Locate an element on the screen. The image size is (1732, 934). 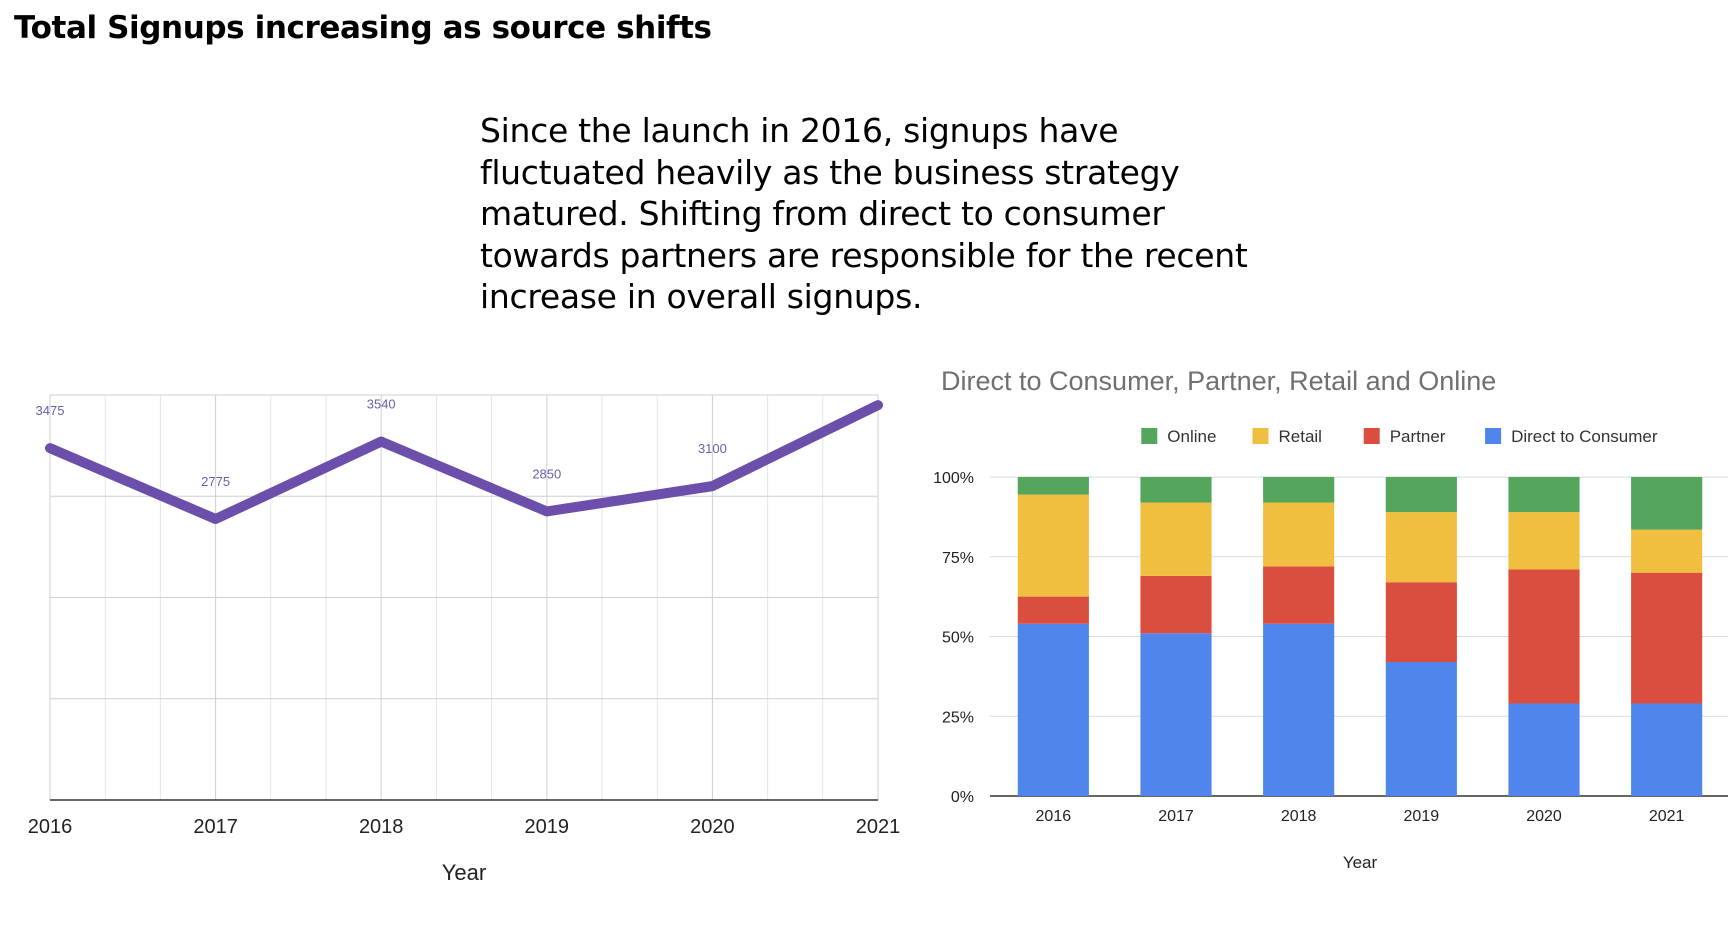
signups-data-label: 2775 is located at coordinates (215, 481).